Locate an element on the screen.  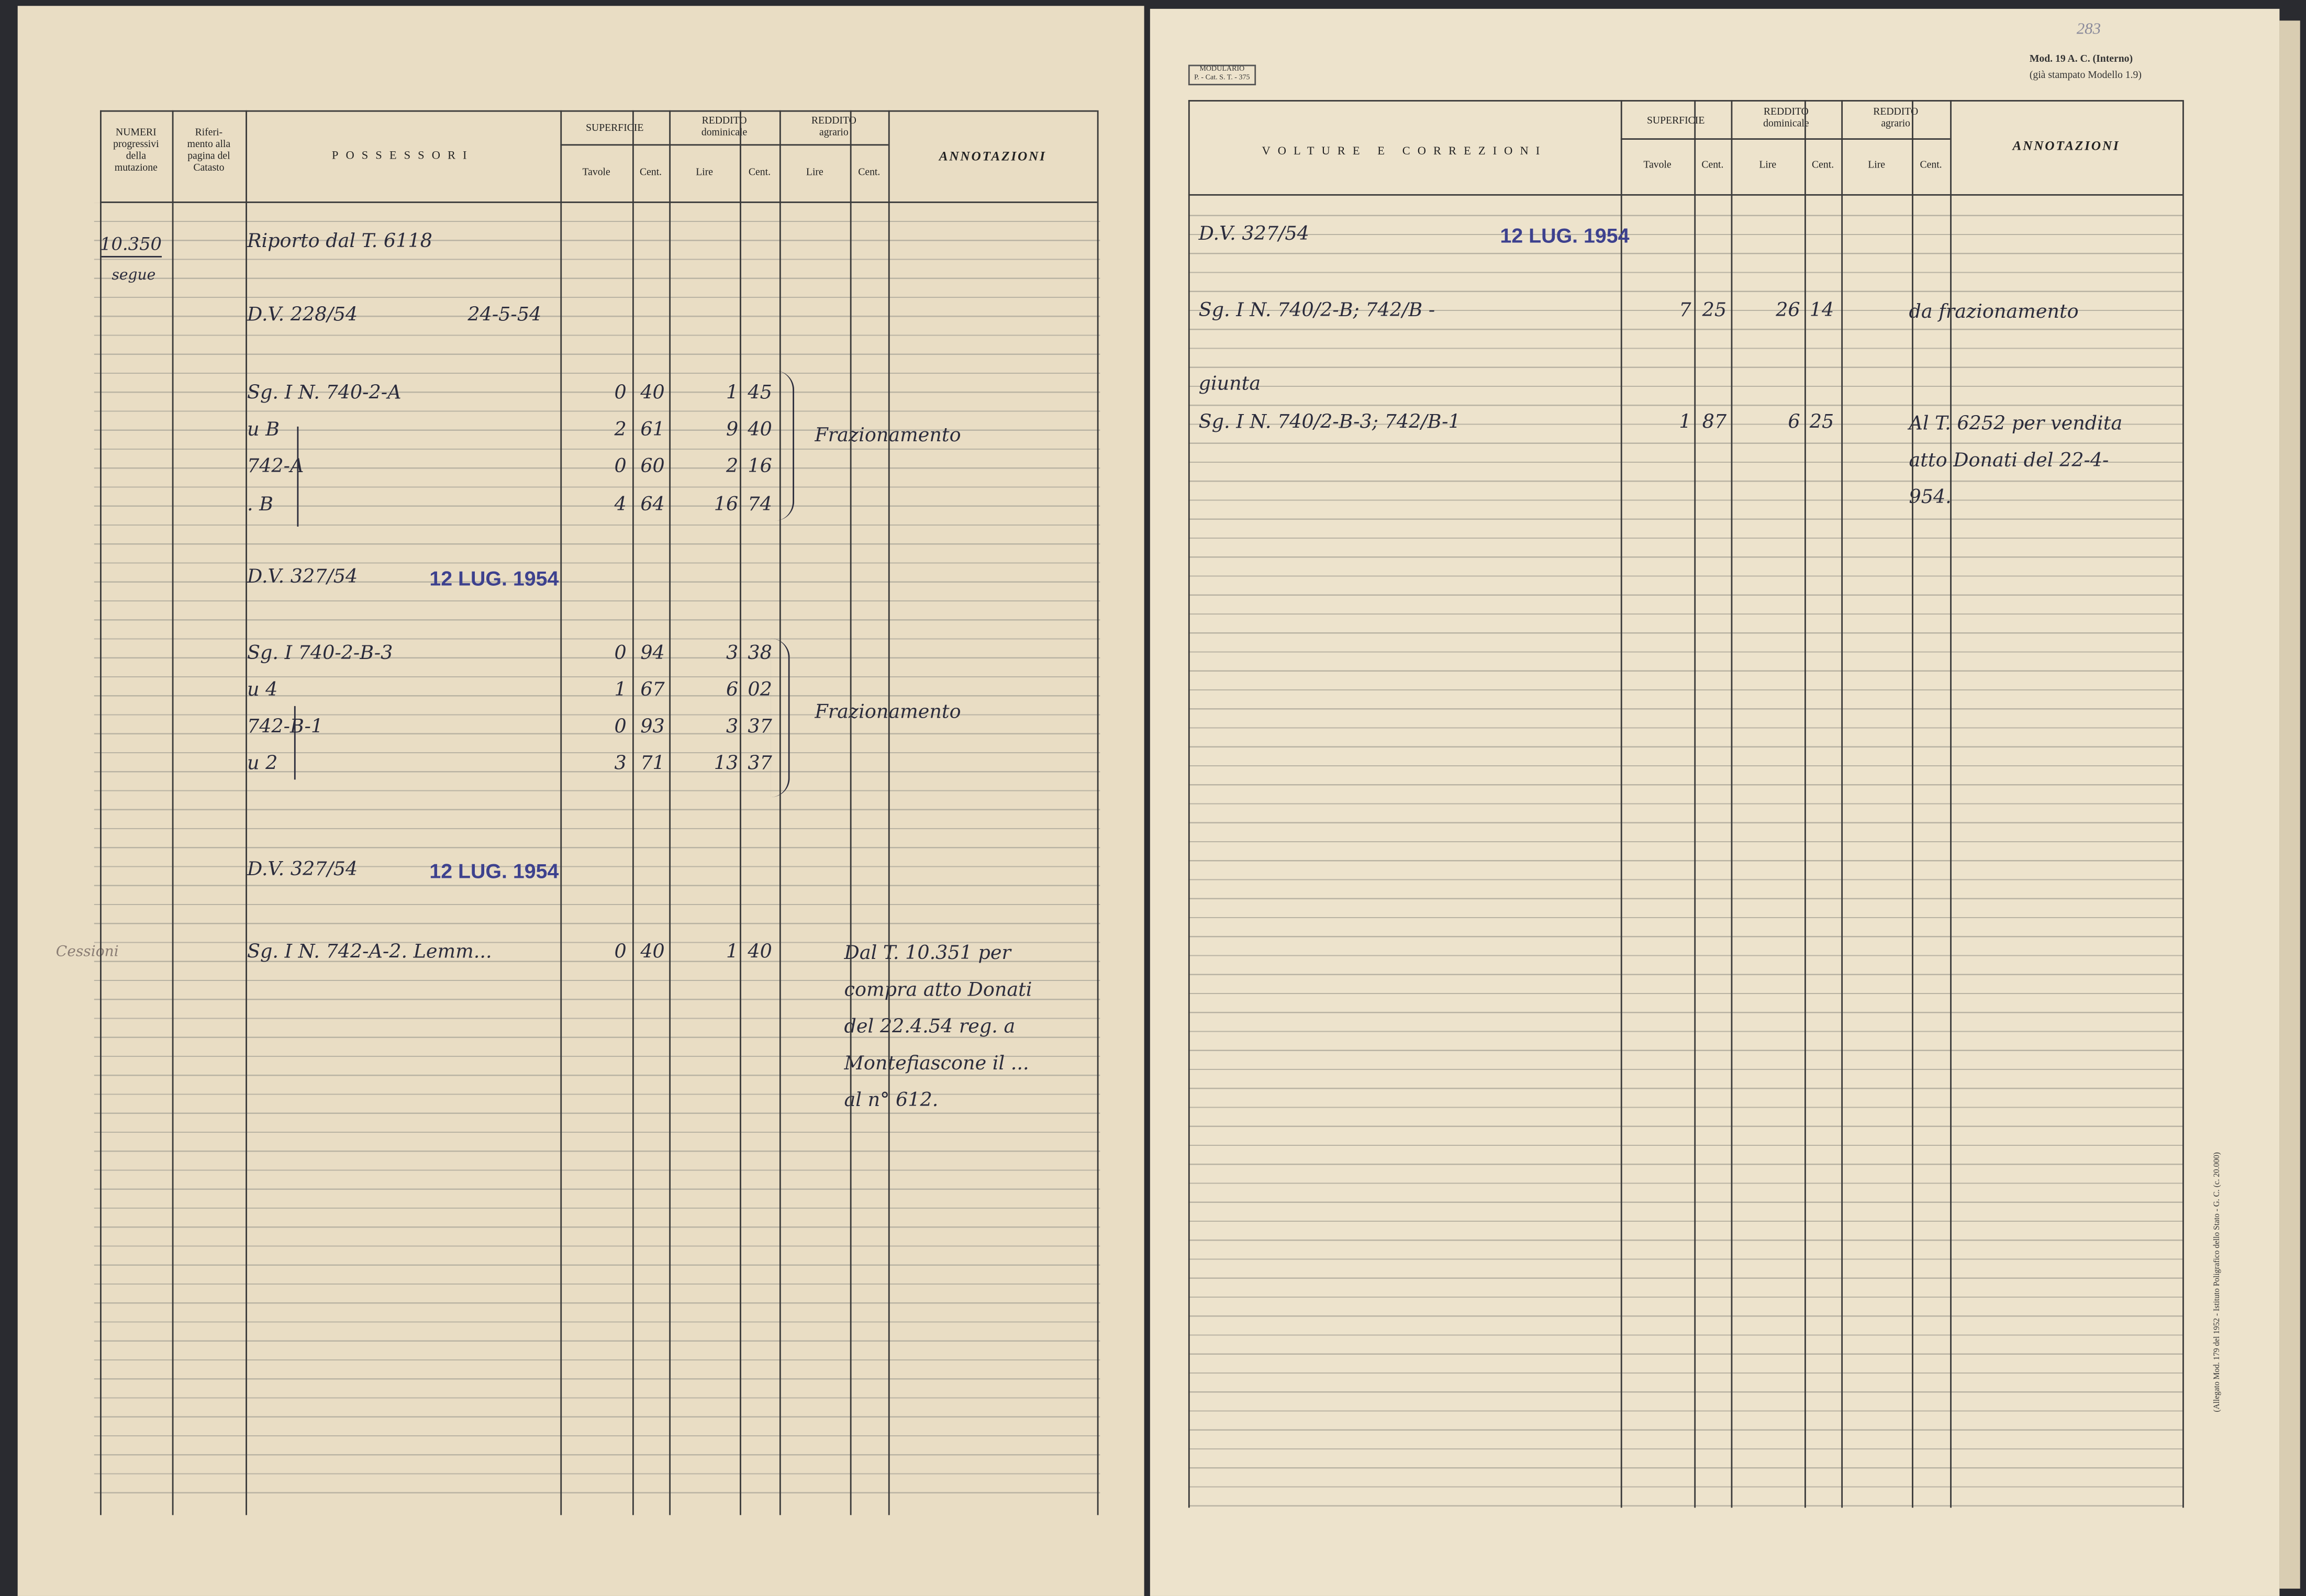
stroke is located at coordinates (298, 476).